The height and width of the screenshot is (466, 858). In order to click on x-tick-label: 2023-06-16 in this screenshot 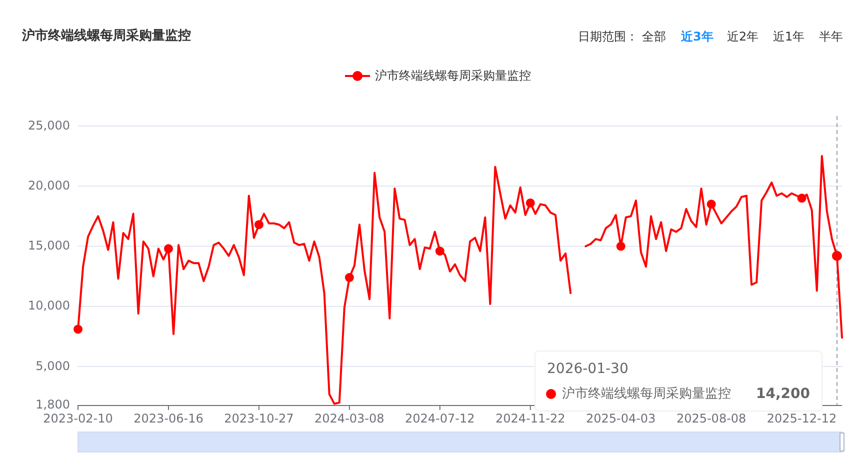, I will do `click(169, 418)`.